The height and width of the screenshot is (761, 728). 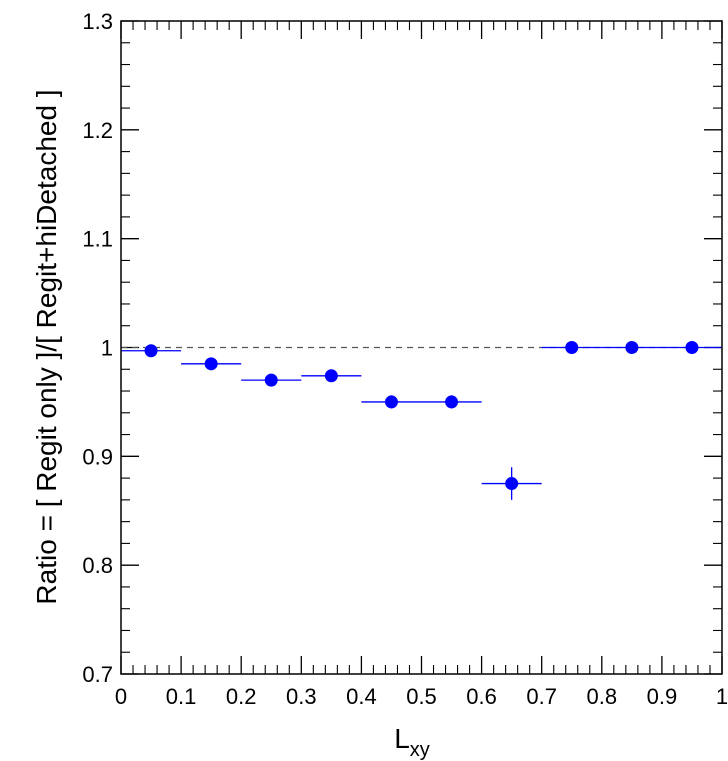 I want to click on x-tick-label: 0.1, so click(x=181, y=696).